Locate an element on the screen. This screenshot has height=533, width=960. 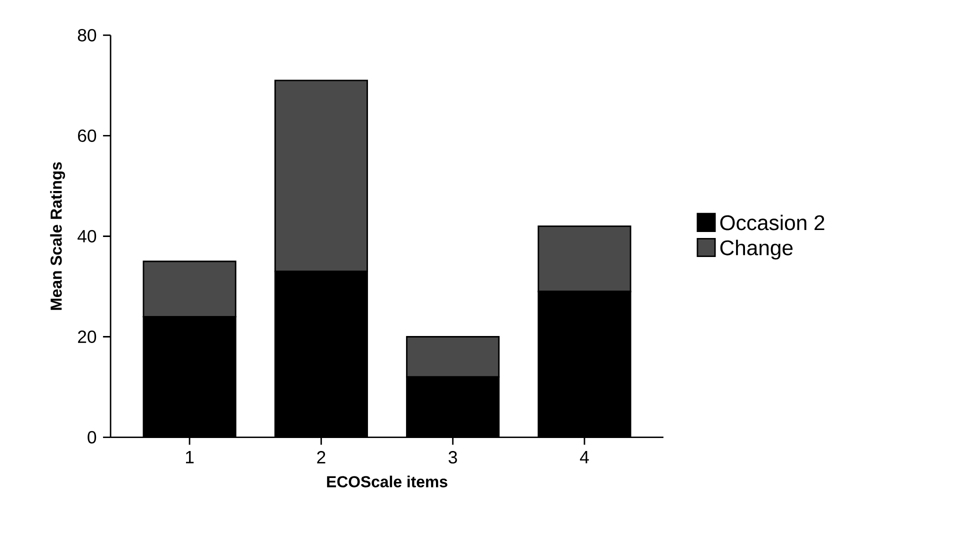
legend-label: Change is located at coordinates (756, 250).